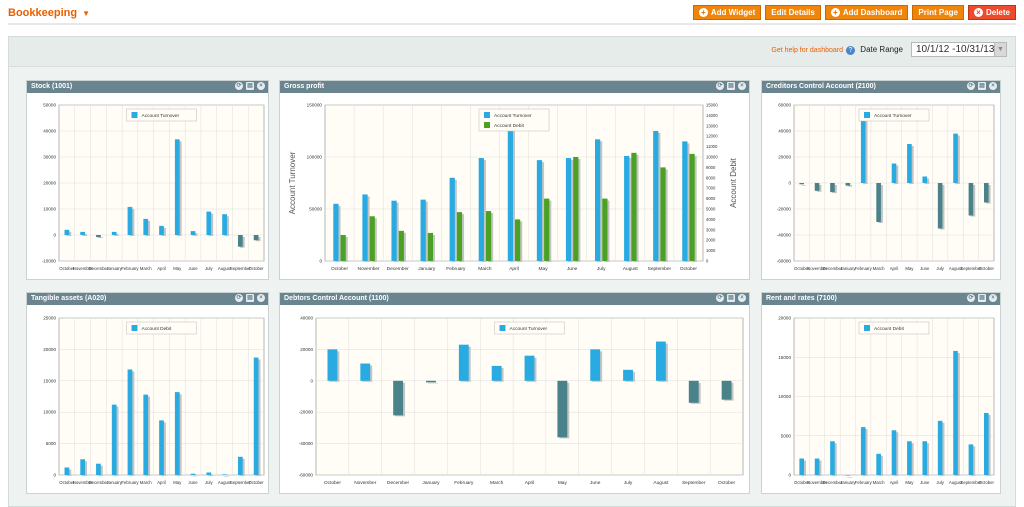 The height and width of the screenshot is (507, 1024). Describe the element at coordinates (711, 167) in the screenshot. I see `y2-tick-label: 9000` at that location.